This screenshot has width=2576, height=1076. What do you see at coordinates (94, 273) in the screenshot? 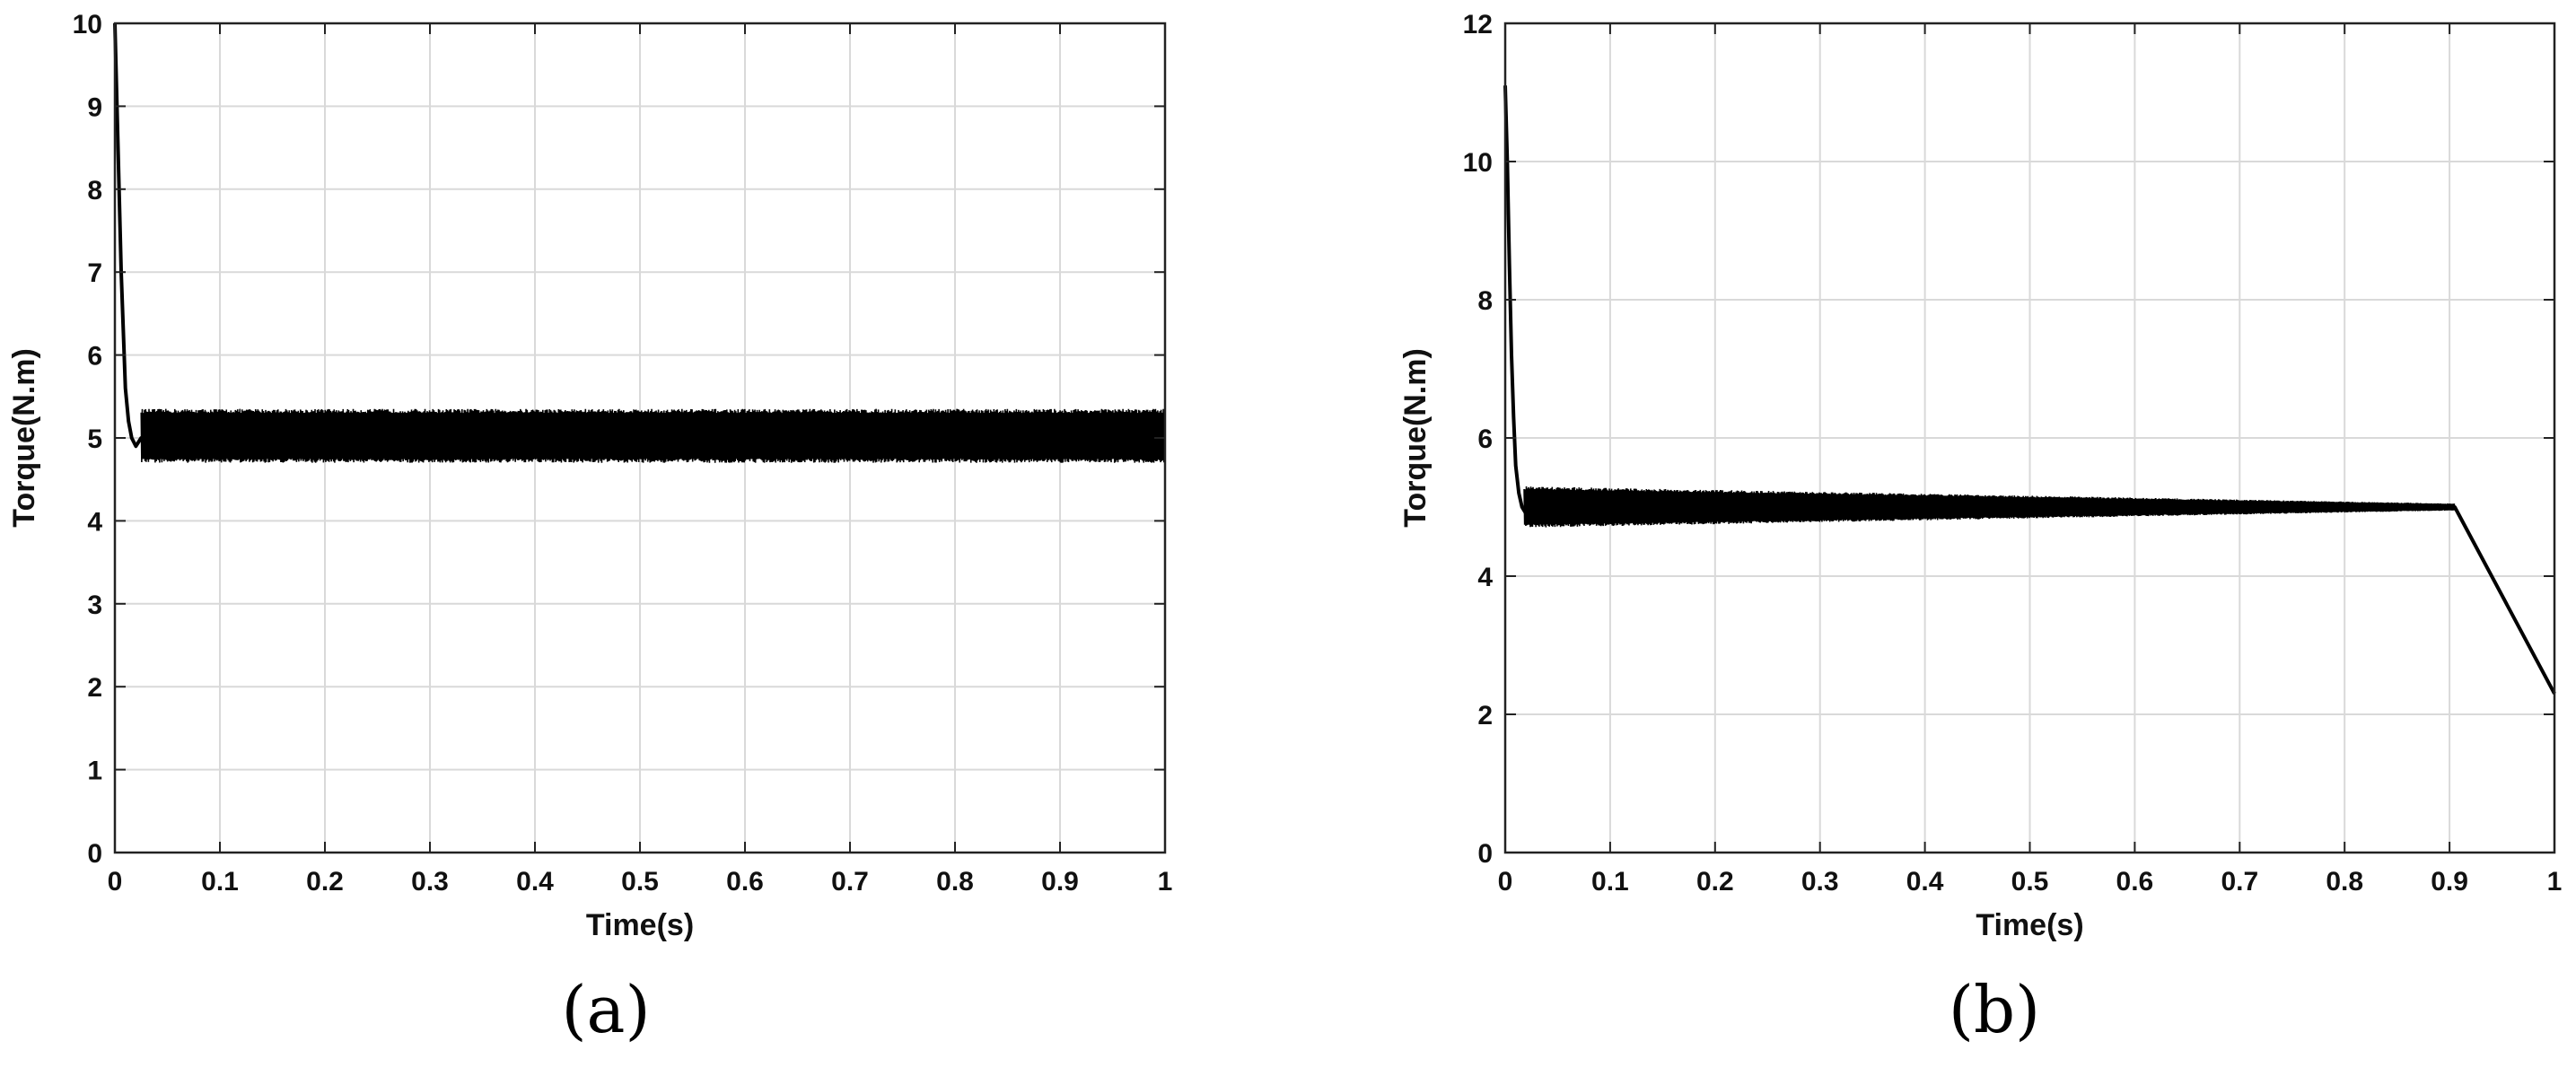
I see `y-tick-label: 7` at bounding box center [94, 273].